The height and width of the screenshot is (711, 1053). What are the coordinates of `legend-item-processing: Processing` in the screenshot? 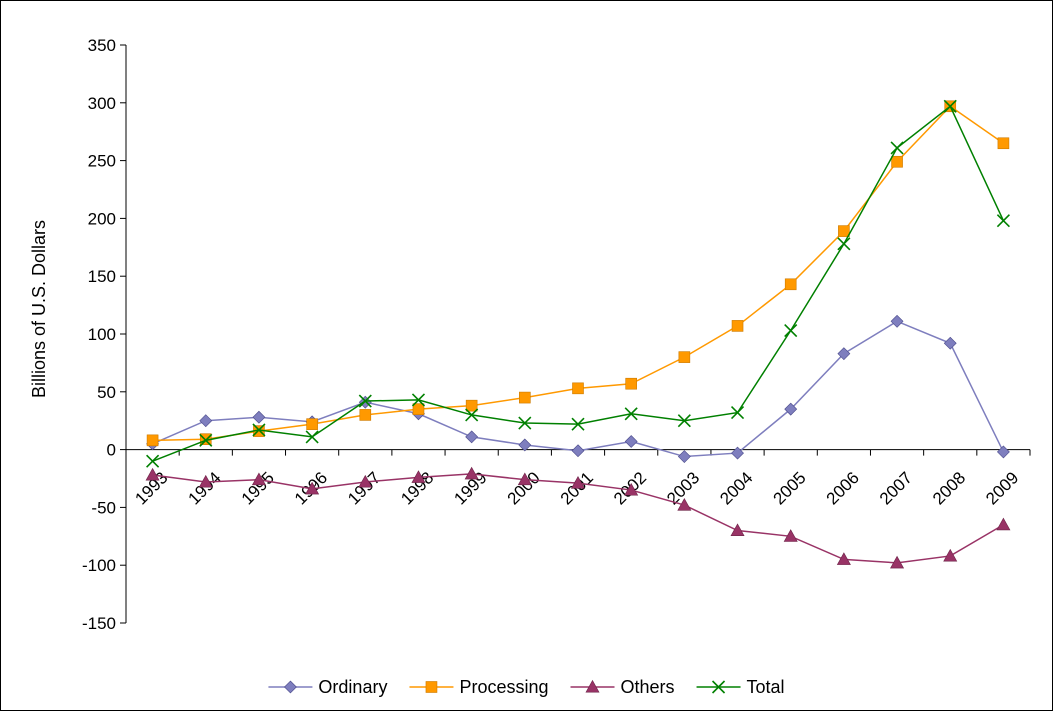 It's located at (479, 687).